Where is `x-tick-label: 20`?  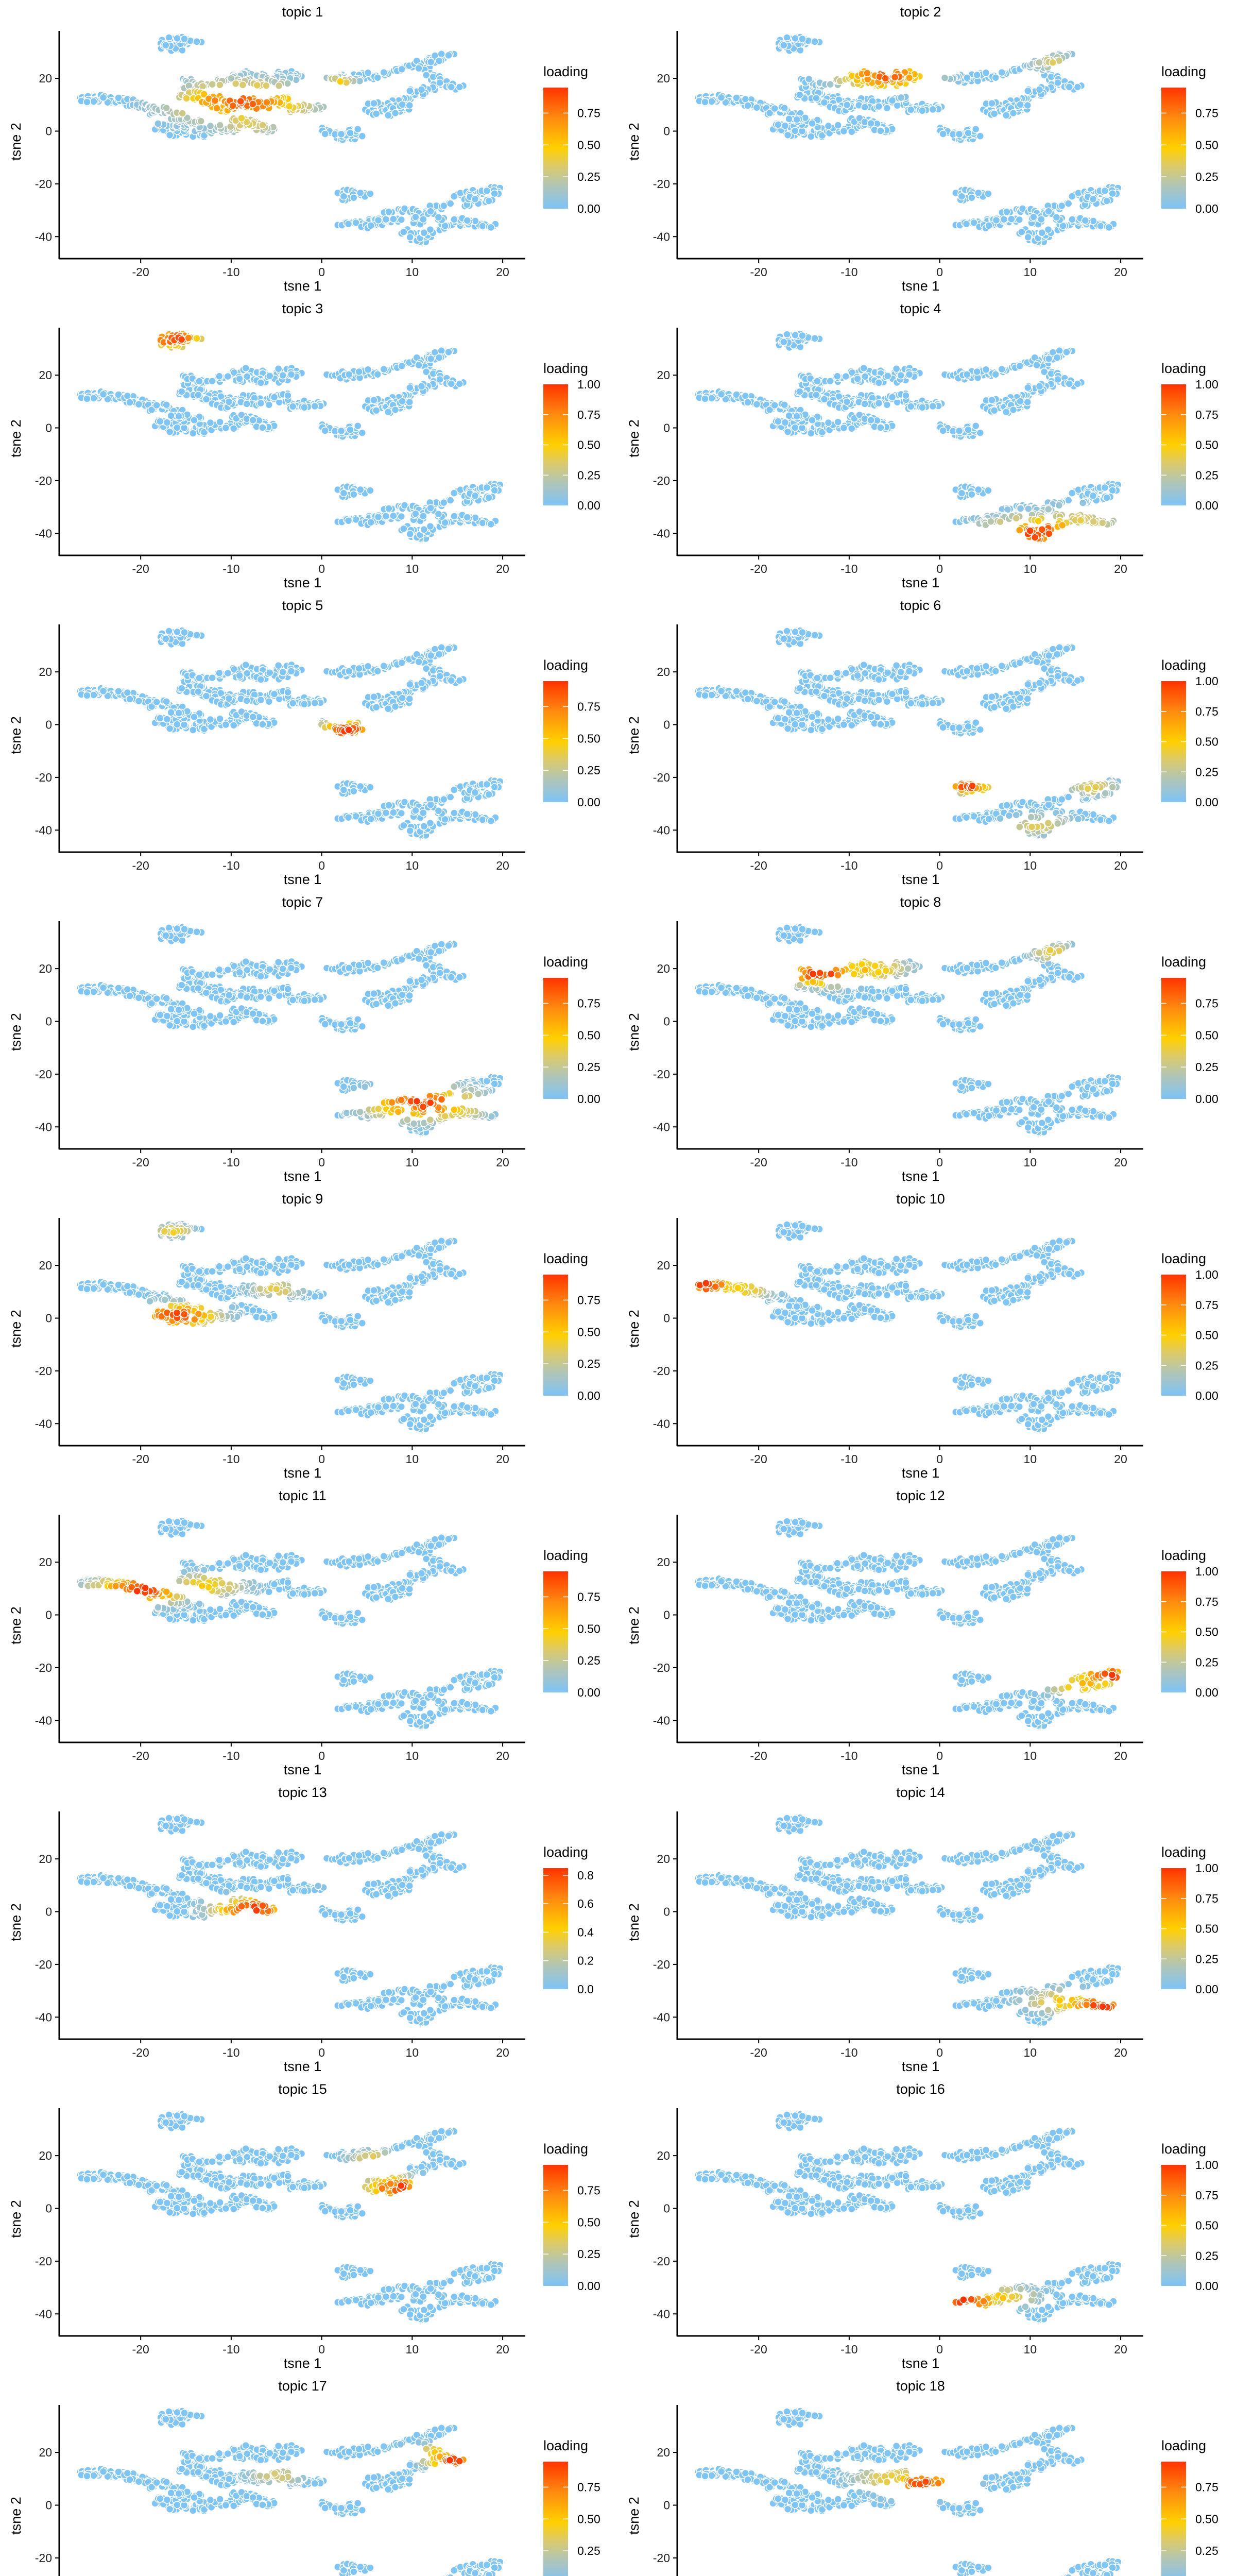
x-tick-label: 20 is located at coordinates (503, 272).